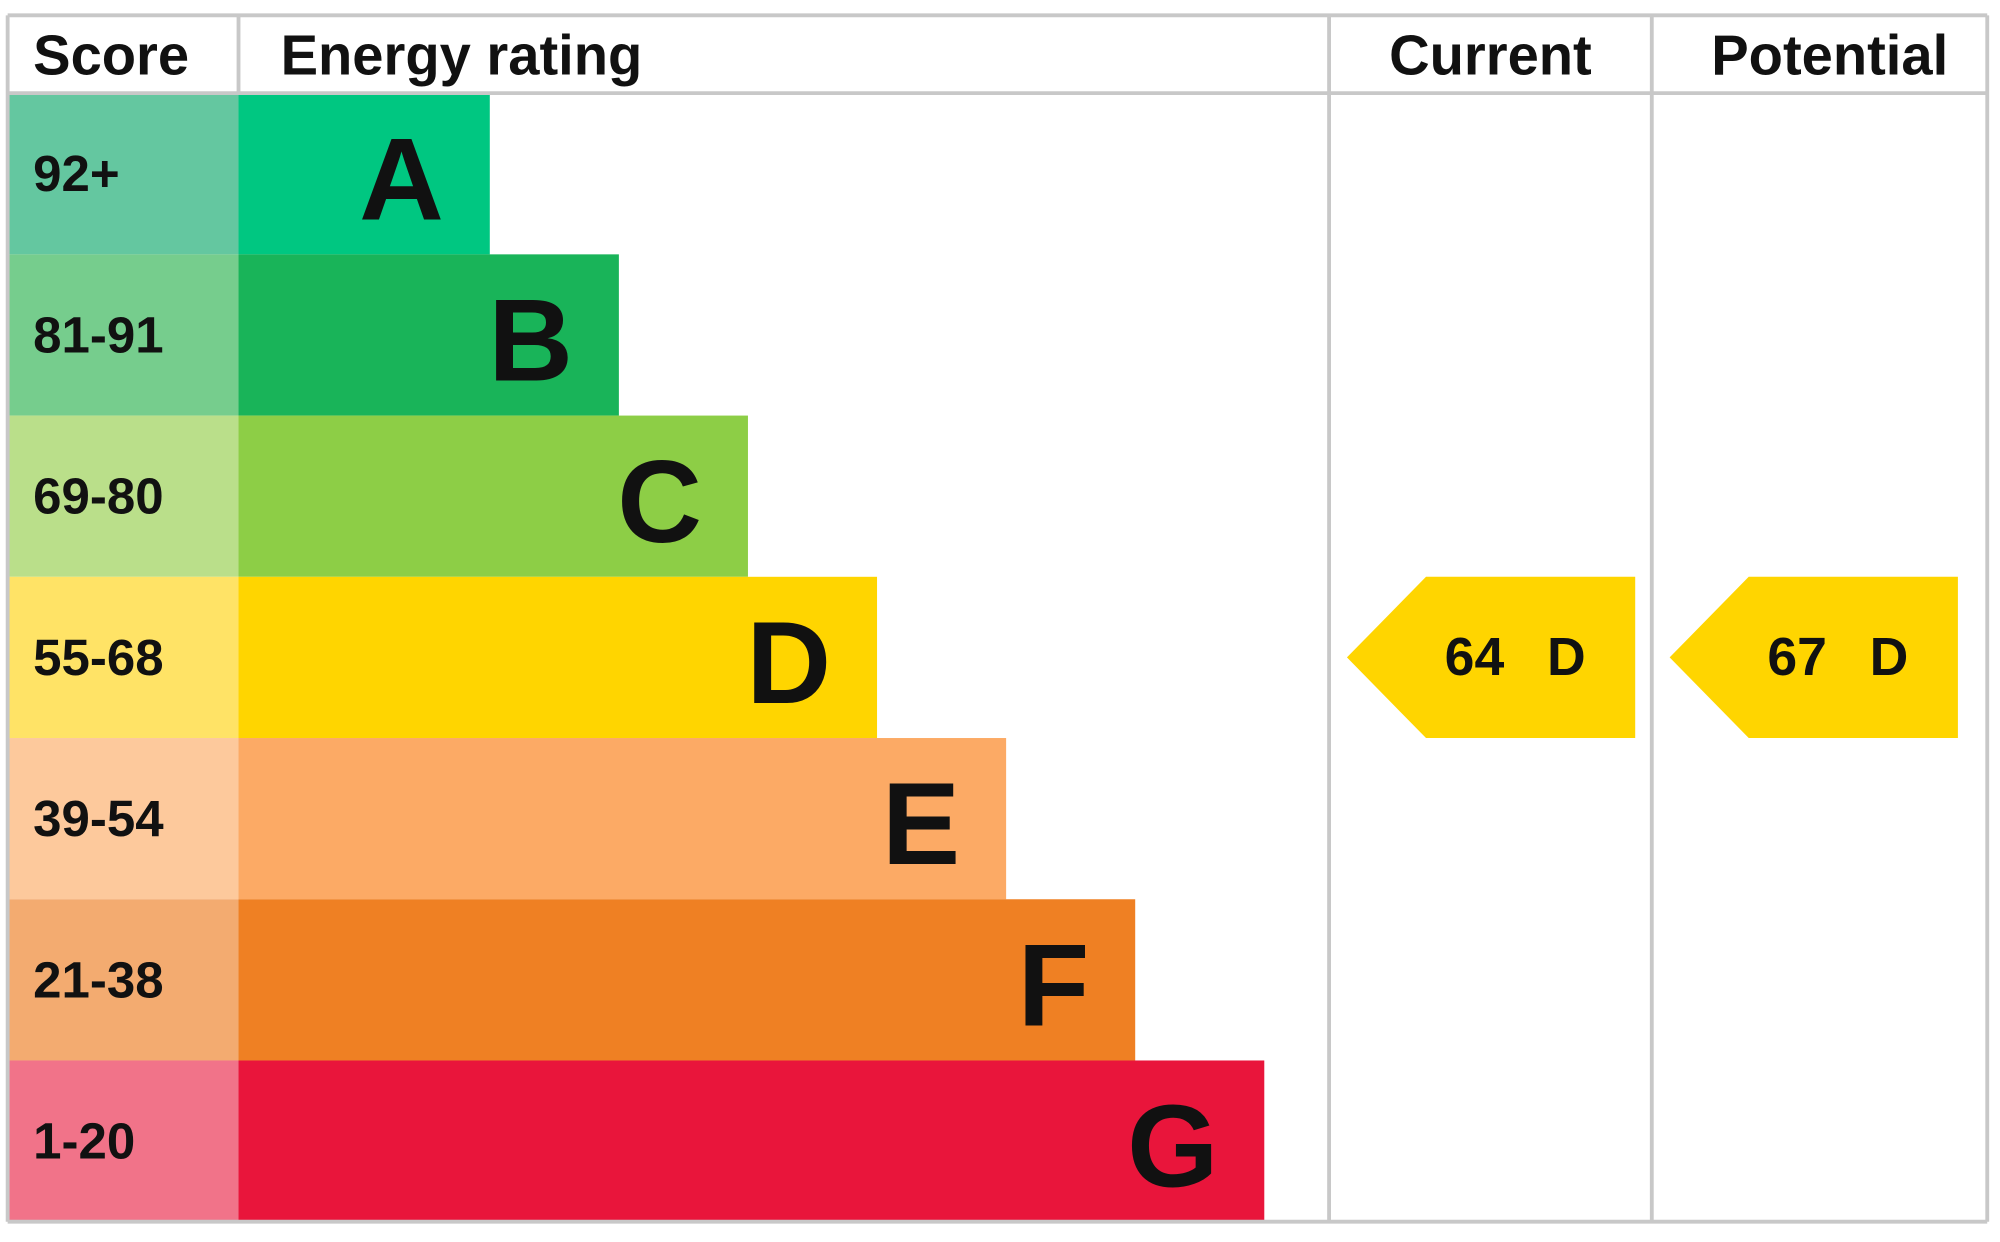  I want to click on score-label: 81-91, so click(98, 334).